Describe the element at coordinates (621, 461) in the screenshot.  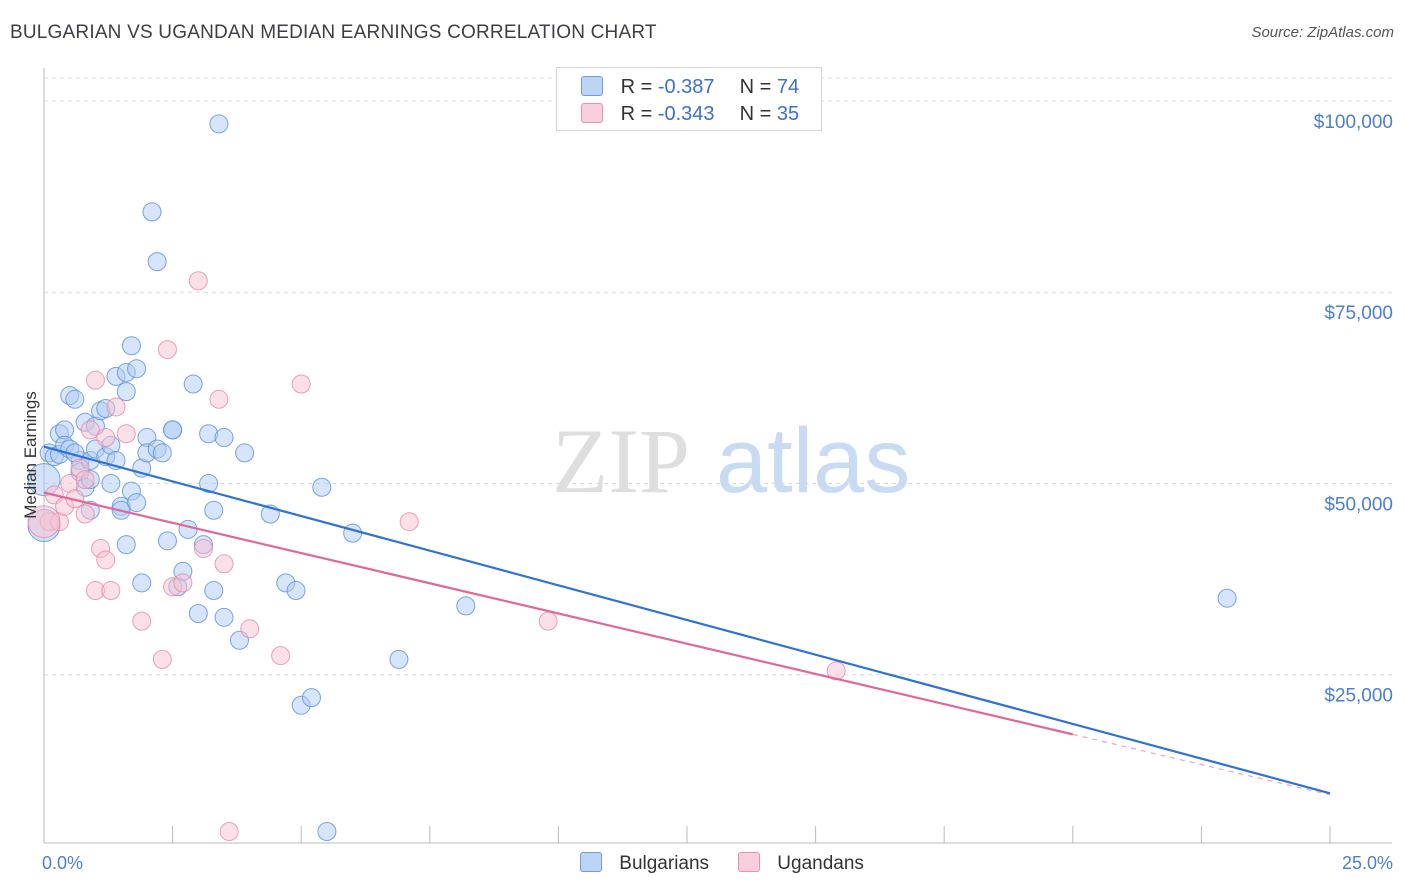
I see `watermark-zip: ZIP` at that location.